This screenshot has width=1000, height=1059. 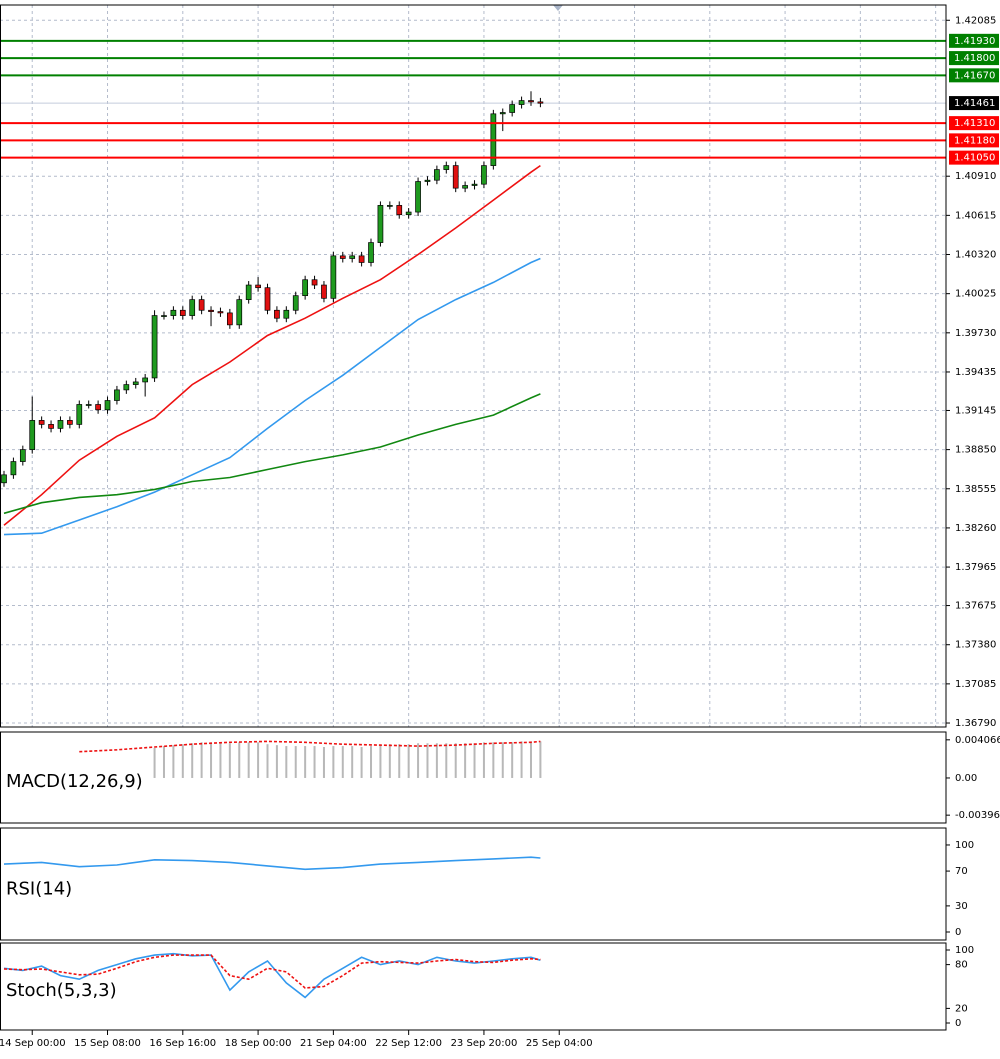 I want to click on y-tick-label: 70, so click(x=961, y=871).